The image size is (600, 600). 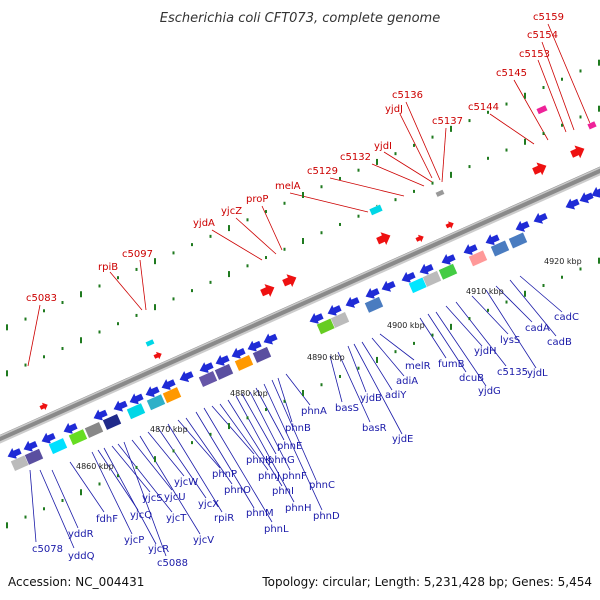 What do you see at coordinates (224, 518) in the screenshot?
I see `gene-label-rpiR: rpiR` at bounding box center [224, 518].